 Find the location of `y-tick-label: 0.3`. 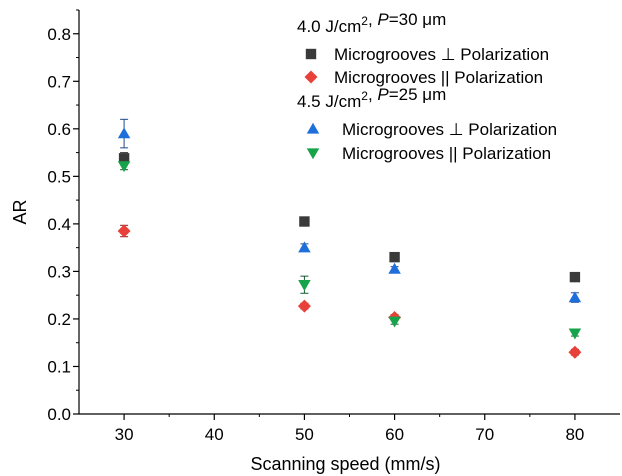

y-tick-label: 0.3 is located at coordinates (59, 271).